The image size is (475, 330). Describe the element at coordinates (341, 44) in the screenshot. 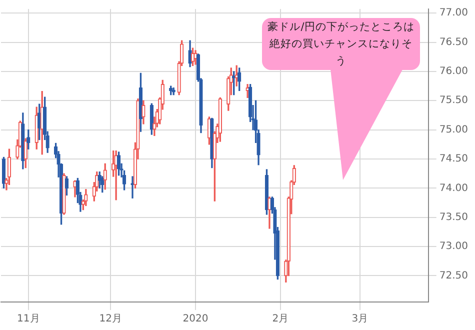

I see `annotation: 豪ドル/円の下がったところは絶好の買いチャンスになりそう` at that location.